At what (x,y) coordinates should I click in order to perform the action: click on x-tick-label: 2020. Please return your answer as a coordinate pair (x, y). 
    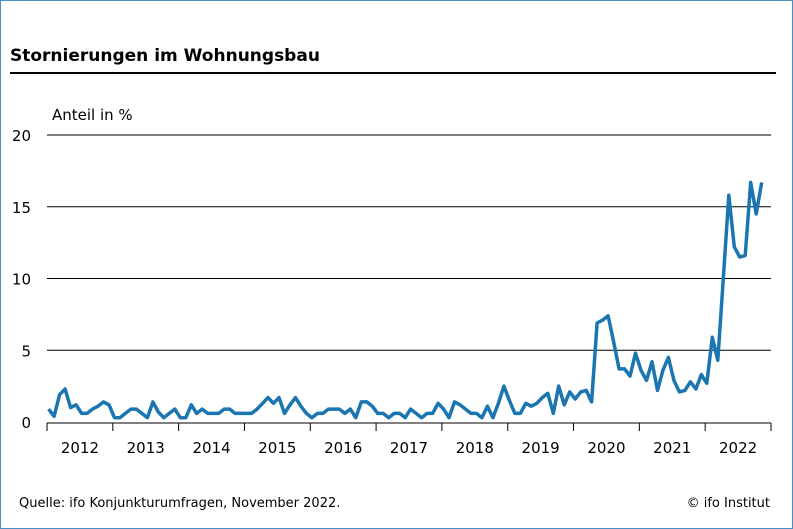
    Looking at the image, I should click on (606, 448).